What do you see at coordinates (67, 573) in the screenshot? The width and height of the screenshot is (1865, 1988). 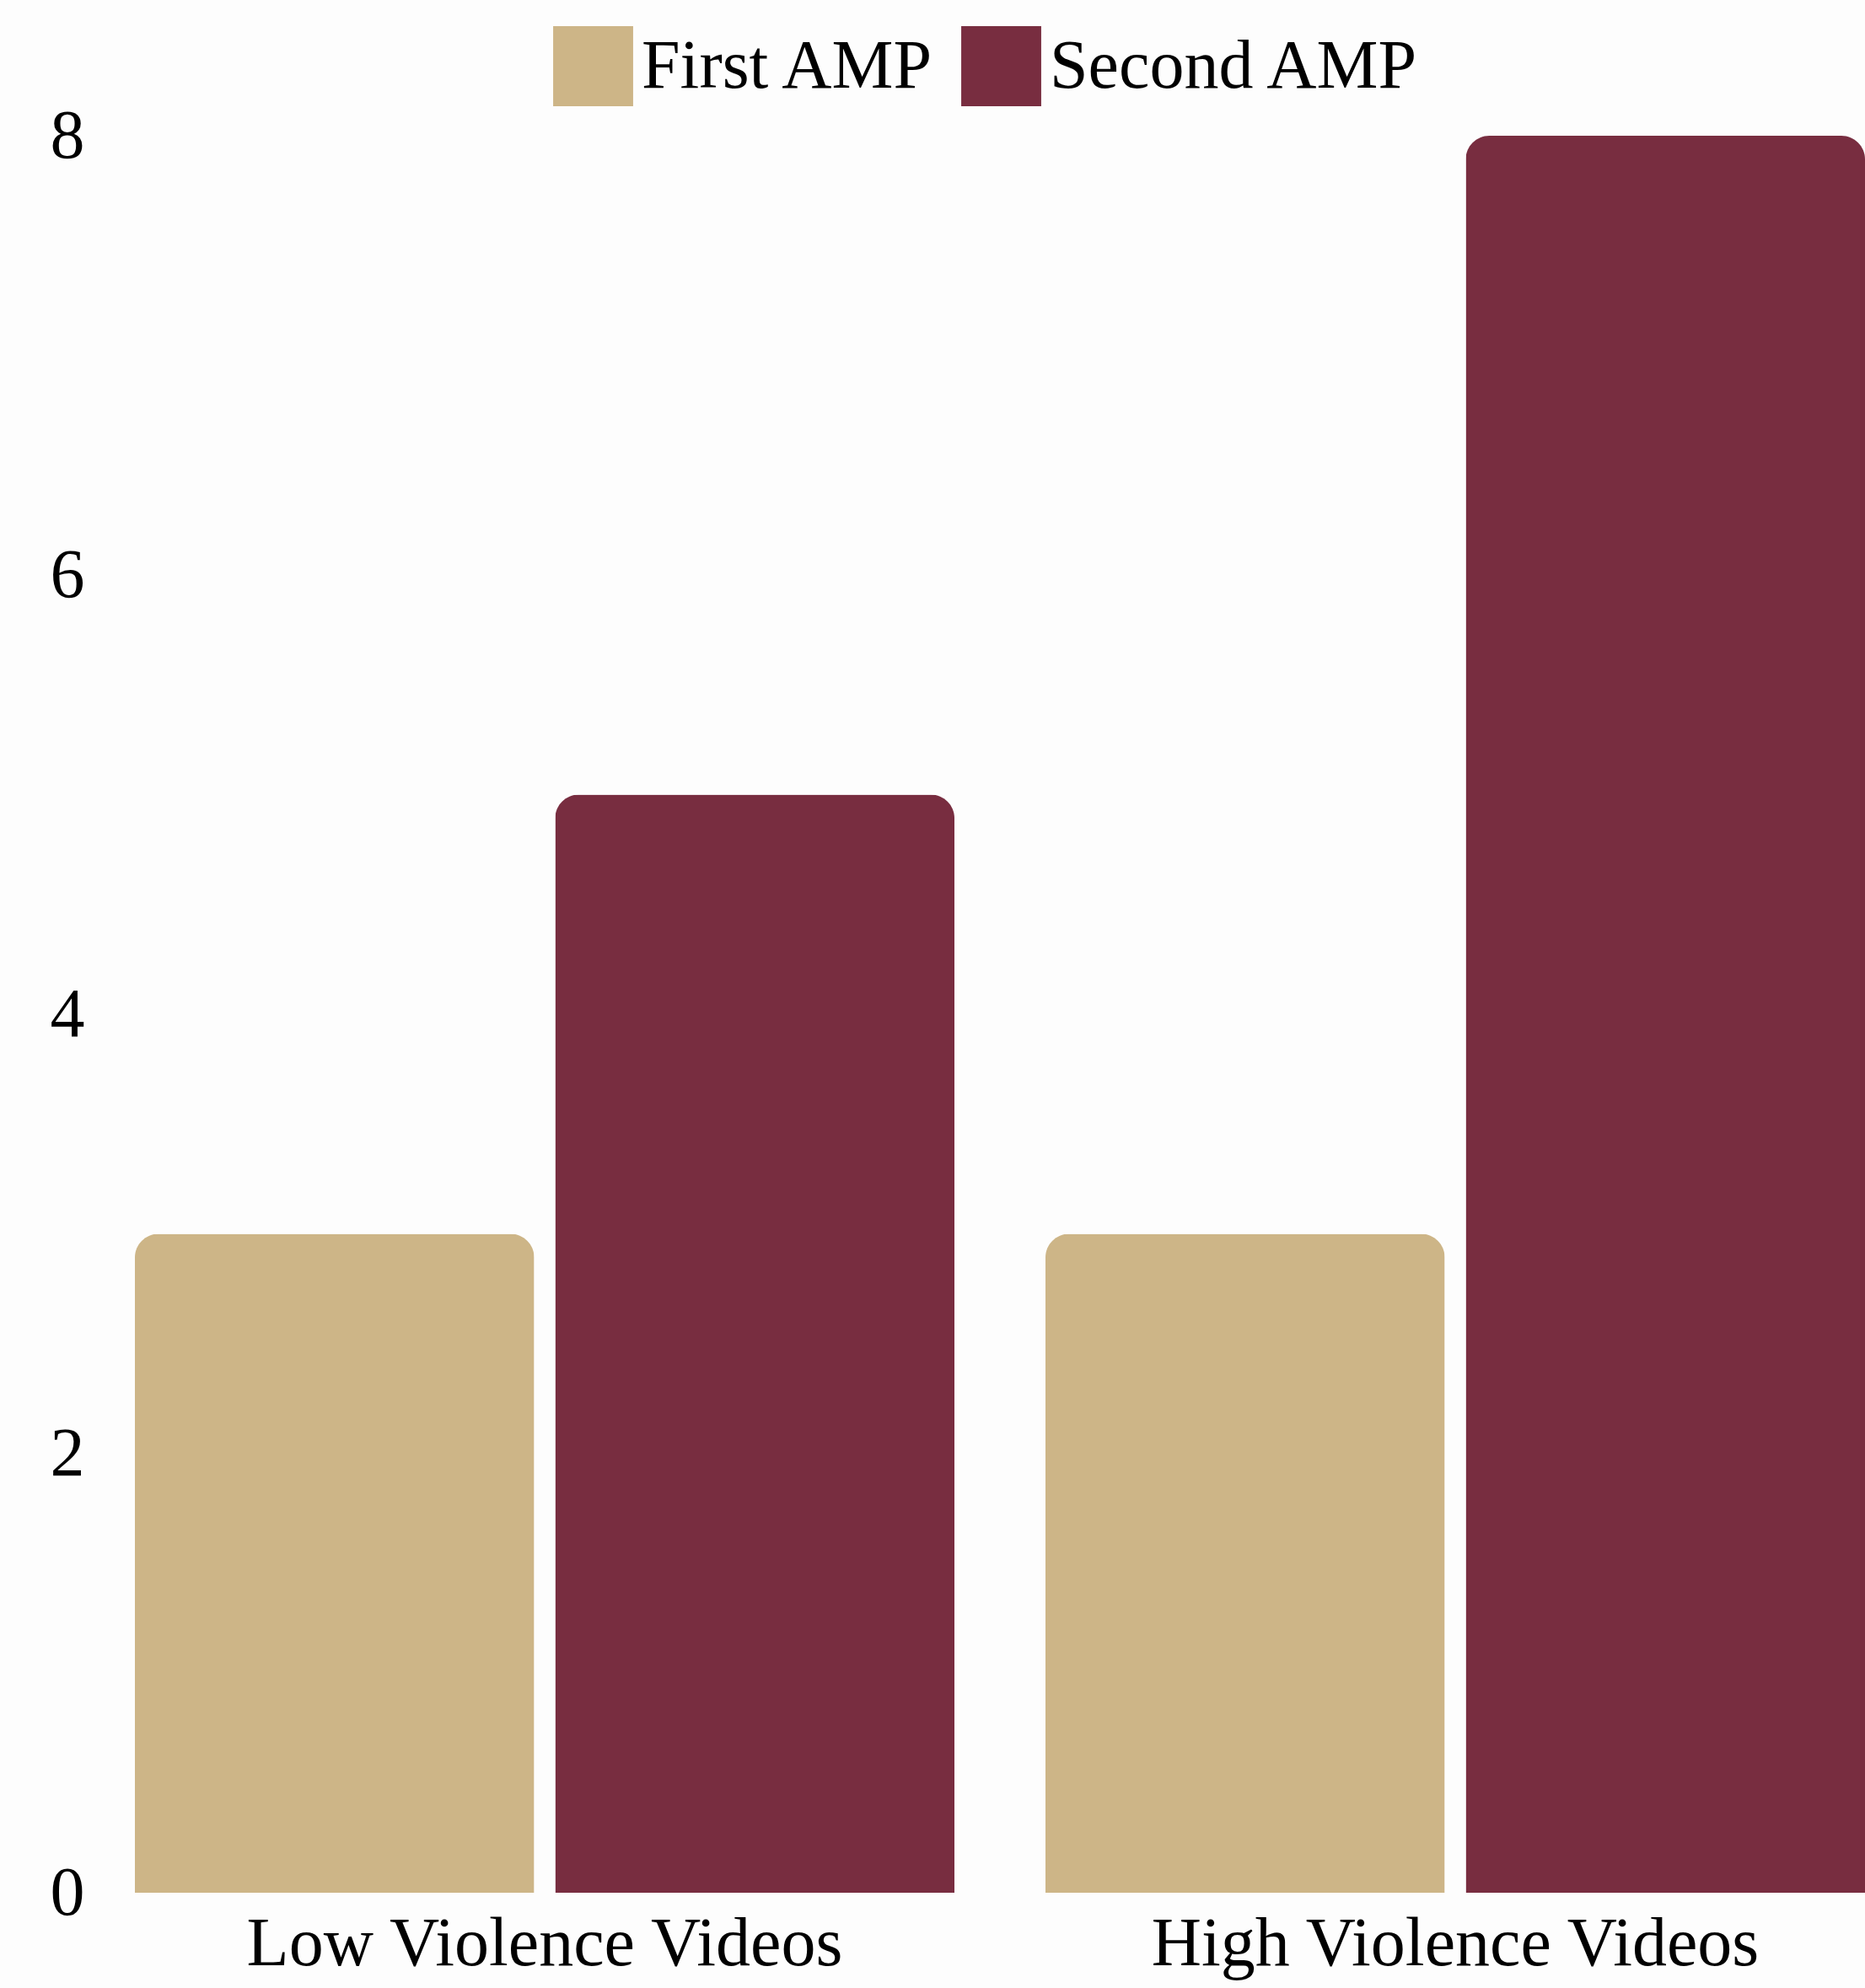 I see `y-tick-label: 6` at bounding box center [67, 573].